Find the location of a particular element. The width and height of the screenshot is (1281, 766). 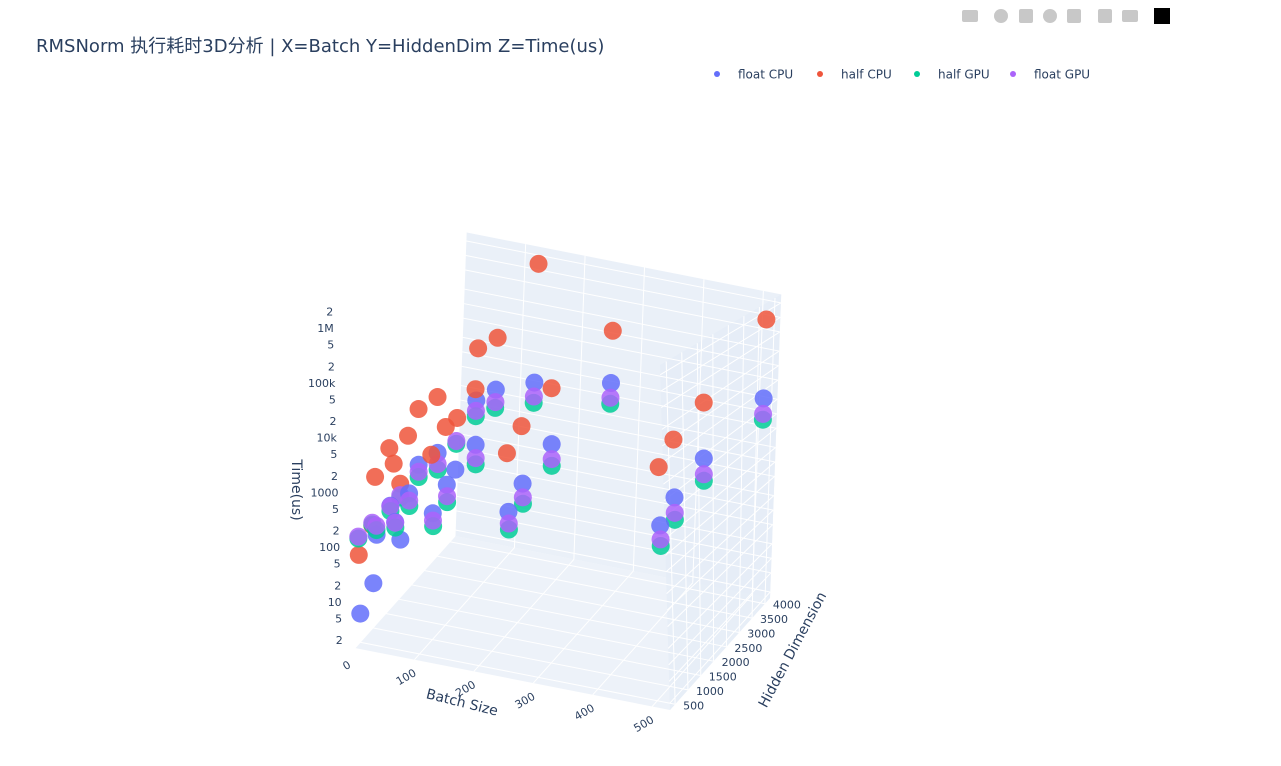

z-tick-label: 10 is located at coordinates (335, 602).